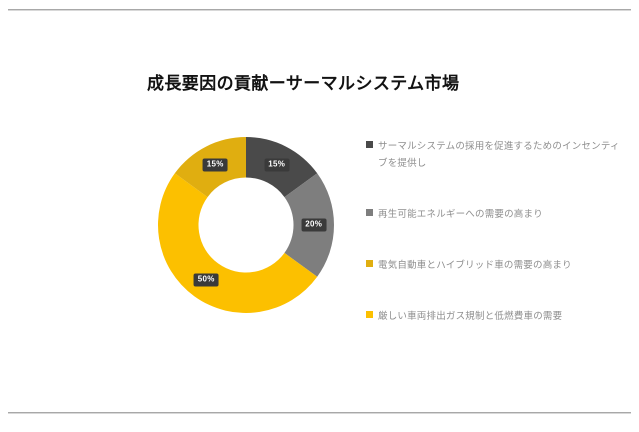  Describe the element at coordinates (206, 280) in the screenshot. I see `slice-data-label-2: 50%` at that location.